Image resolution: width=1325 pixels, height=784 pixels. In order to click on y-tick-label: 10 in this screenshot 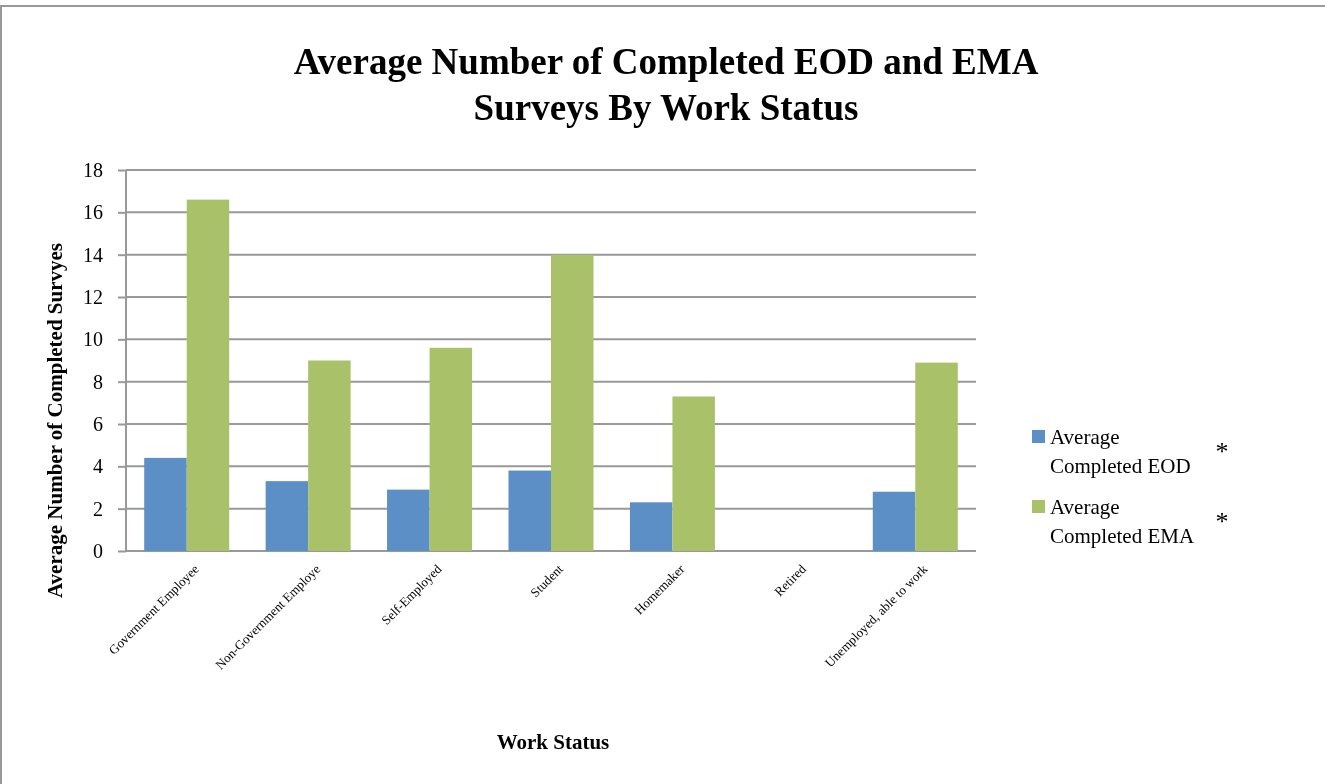, I will do `click(93, 339)`.